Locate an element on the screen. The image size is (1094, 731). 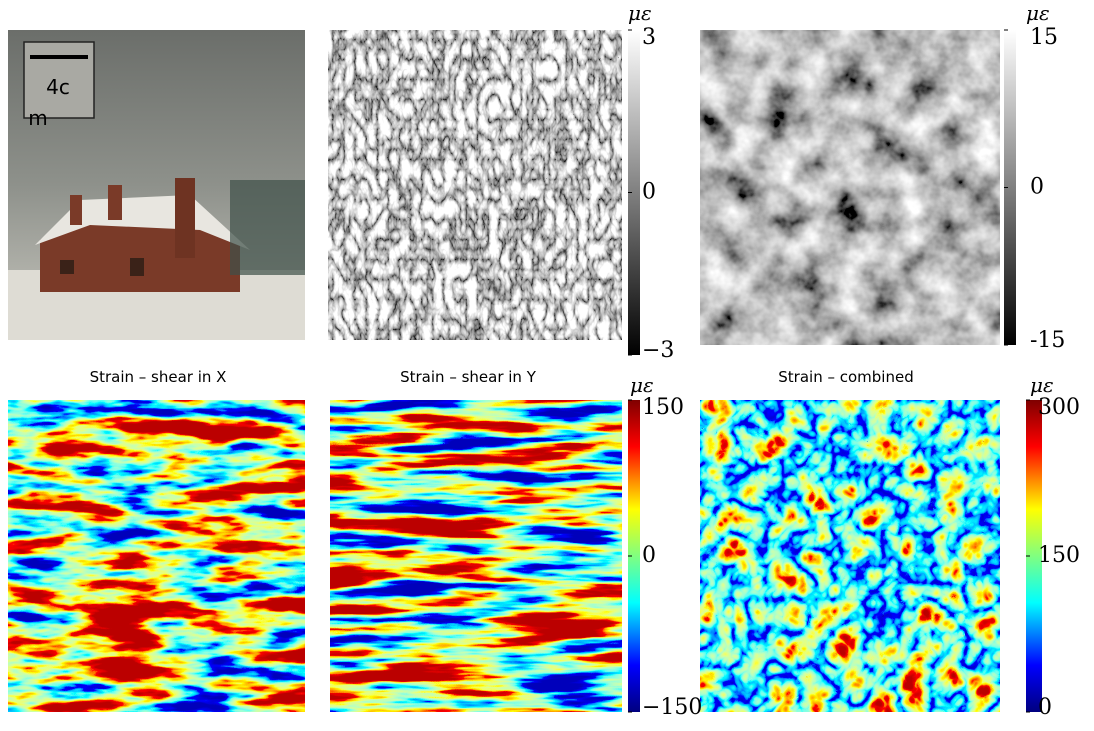
colorbar-tick-label: -15 is located at coordinates (1047, 340).